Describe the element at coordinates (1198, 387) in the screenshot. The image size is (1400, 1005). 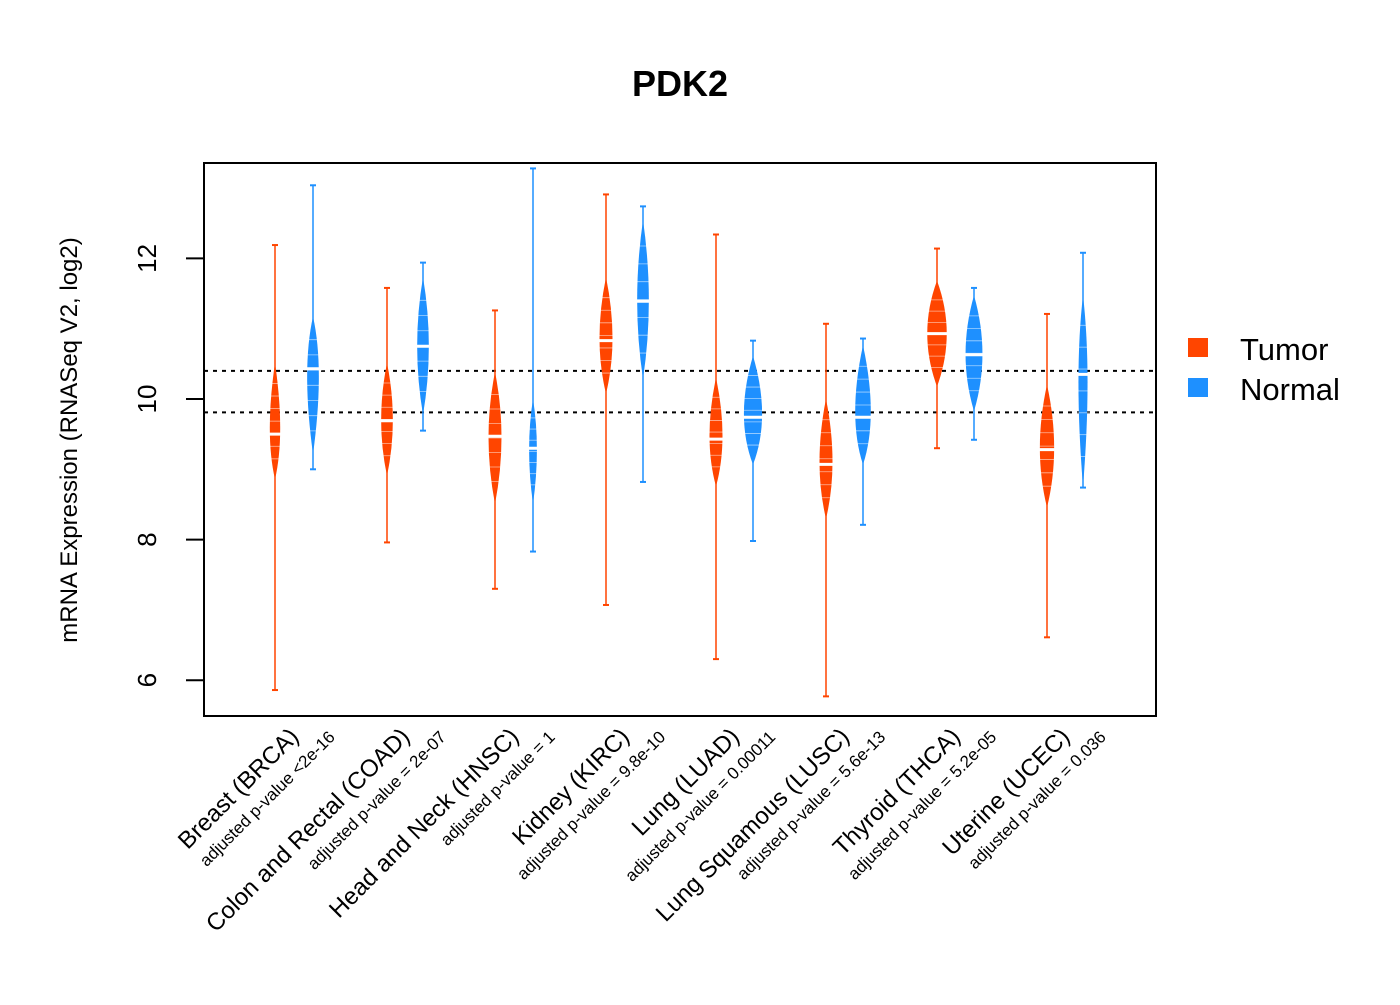
I see `legend-swatch-normal` at that location.